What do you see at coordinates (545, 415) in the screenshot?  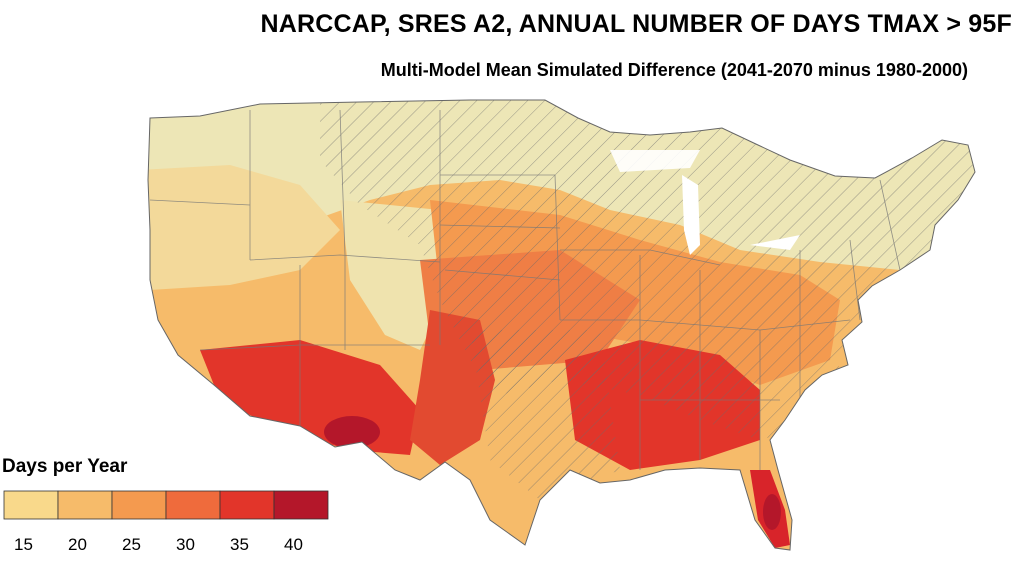 I see `hatch-overlay-south` at bounding box center [545, 415].